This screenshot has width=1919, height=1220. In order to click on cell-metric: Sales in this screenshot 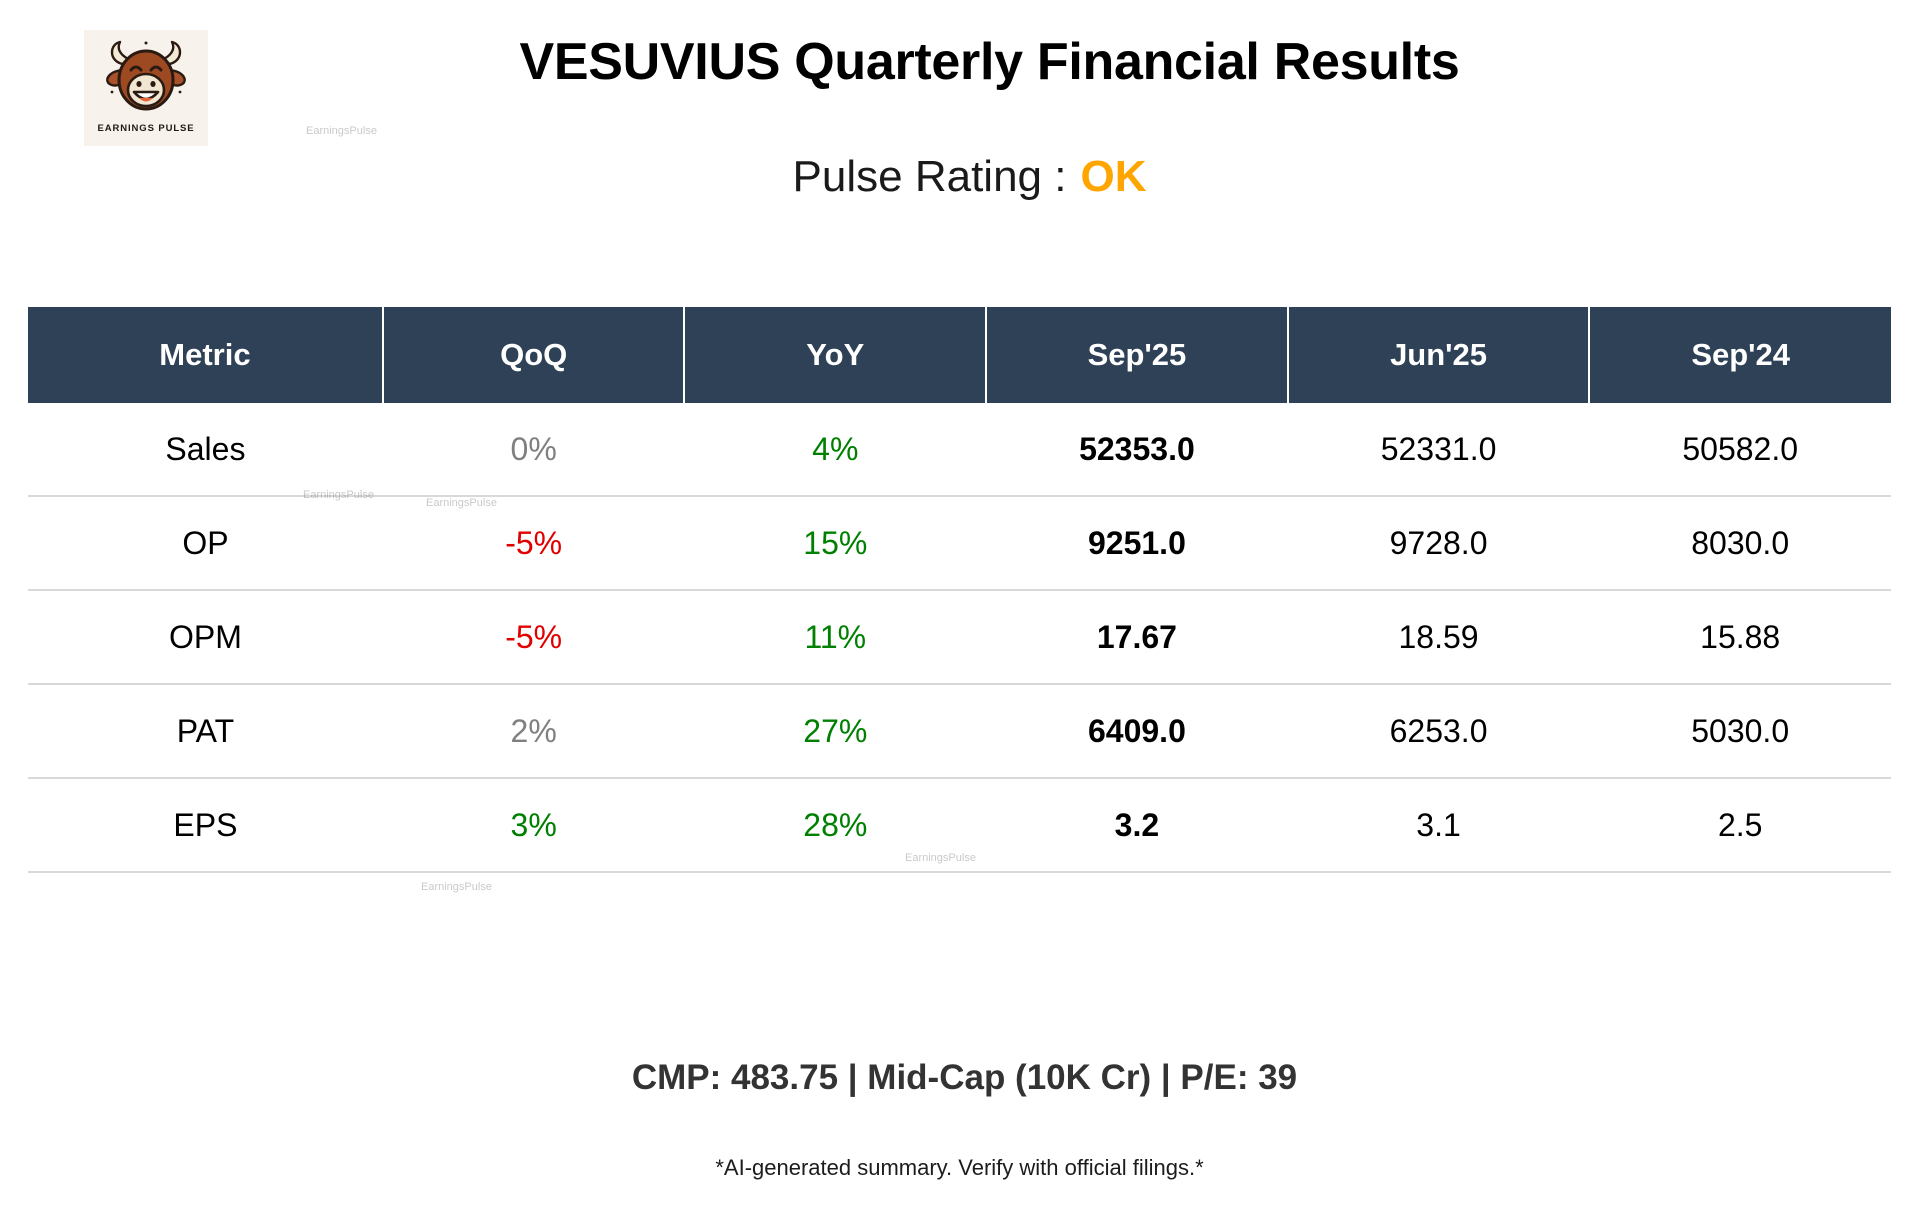, I will do `click(205, 450)`.